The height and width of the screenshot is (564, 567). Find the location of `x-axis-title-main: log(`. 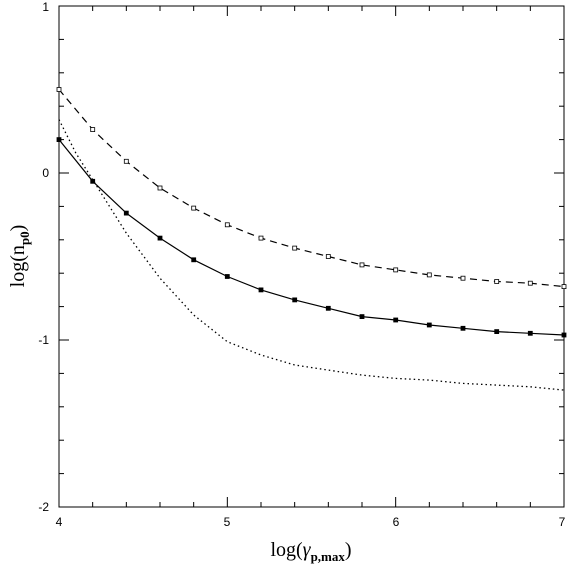

x-axis-title-main: log( is located at coordinates (286, 550).